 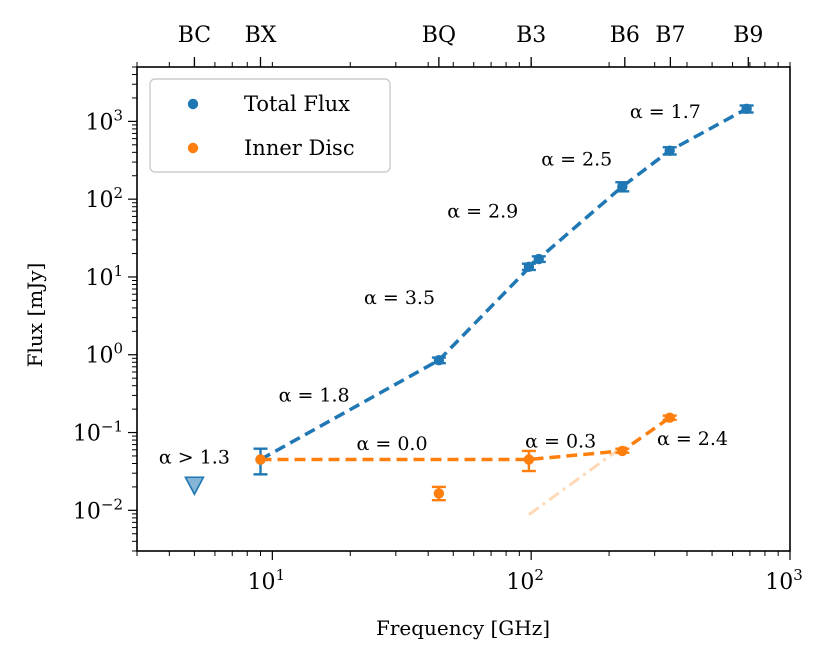 What do you see at coordinates (463, 628) in the screenshot?
I see `x-axis-label: Frequency [GHz]` at bounding box center [463, 628].